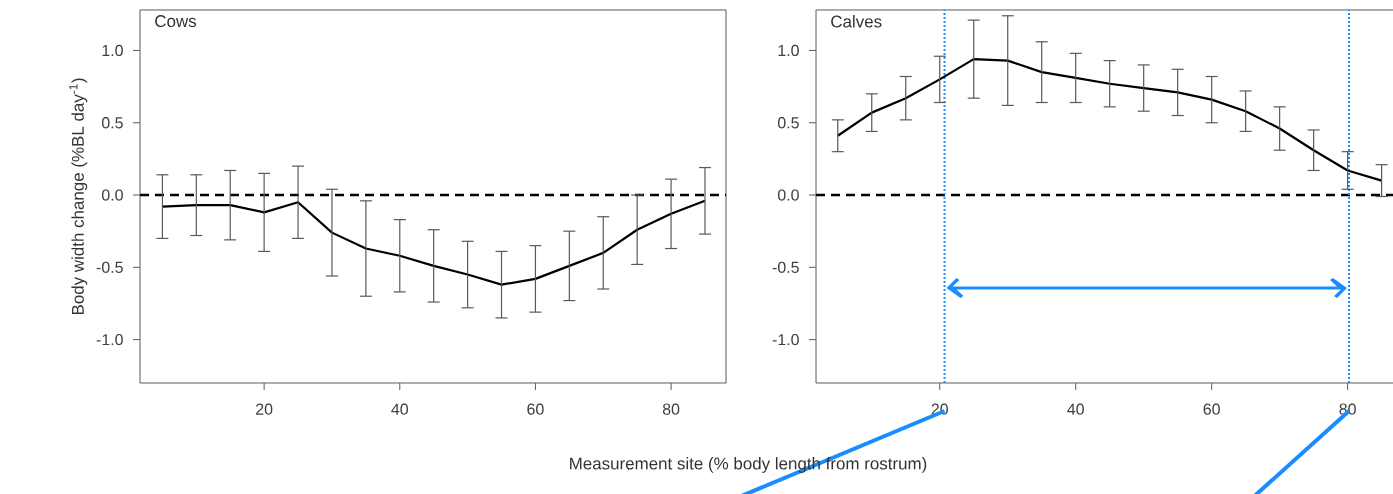 The height and width of the screenshot is (494, 1393). I want to click on x-tick-label: 20, so click(264, 409).